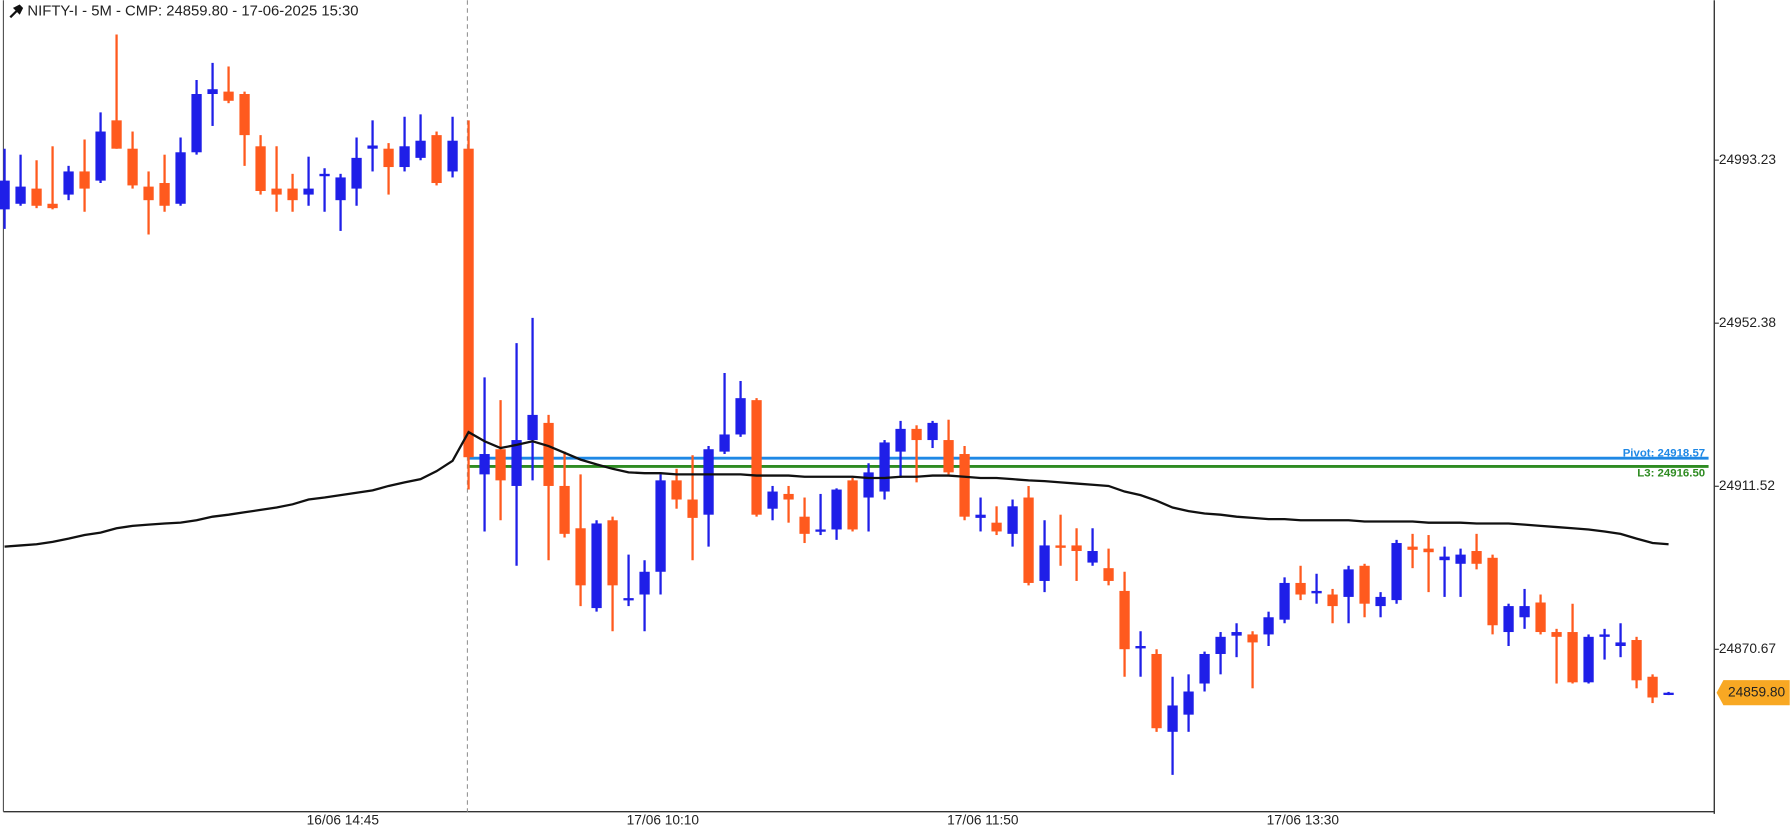 The image size is (1792, 837). I want to click on moving-average-line, so click(836, 489).